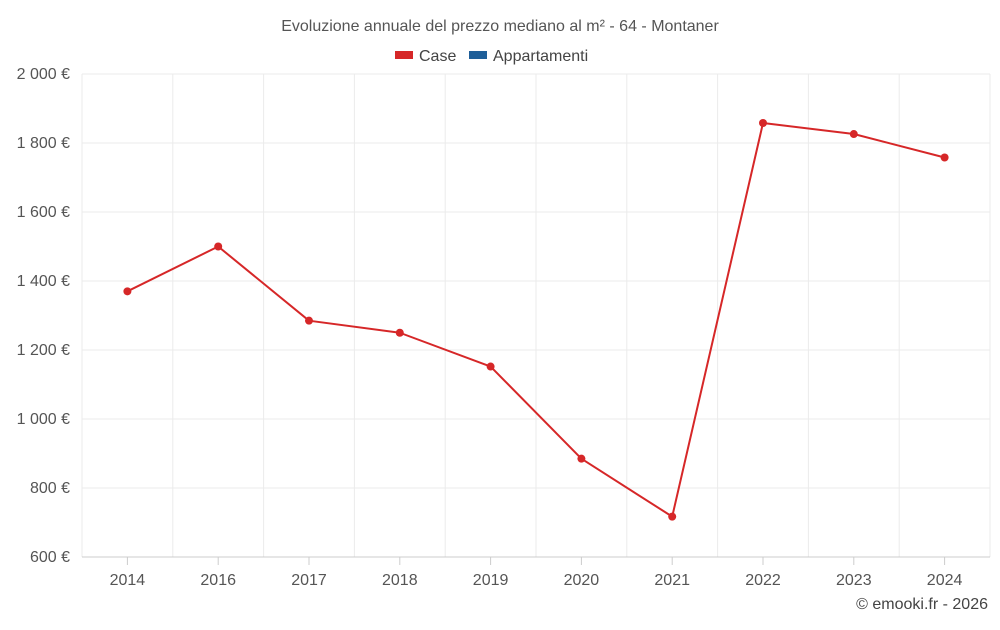 This screenshot has width=1000, height=630. What do you see at coordinates (50, 557) in the screenshot?
I see `y-tick-label: 600 €` at bounding box center [50, 557].